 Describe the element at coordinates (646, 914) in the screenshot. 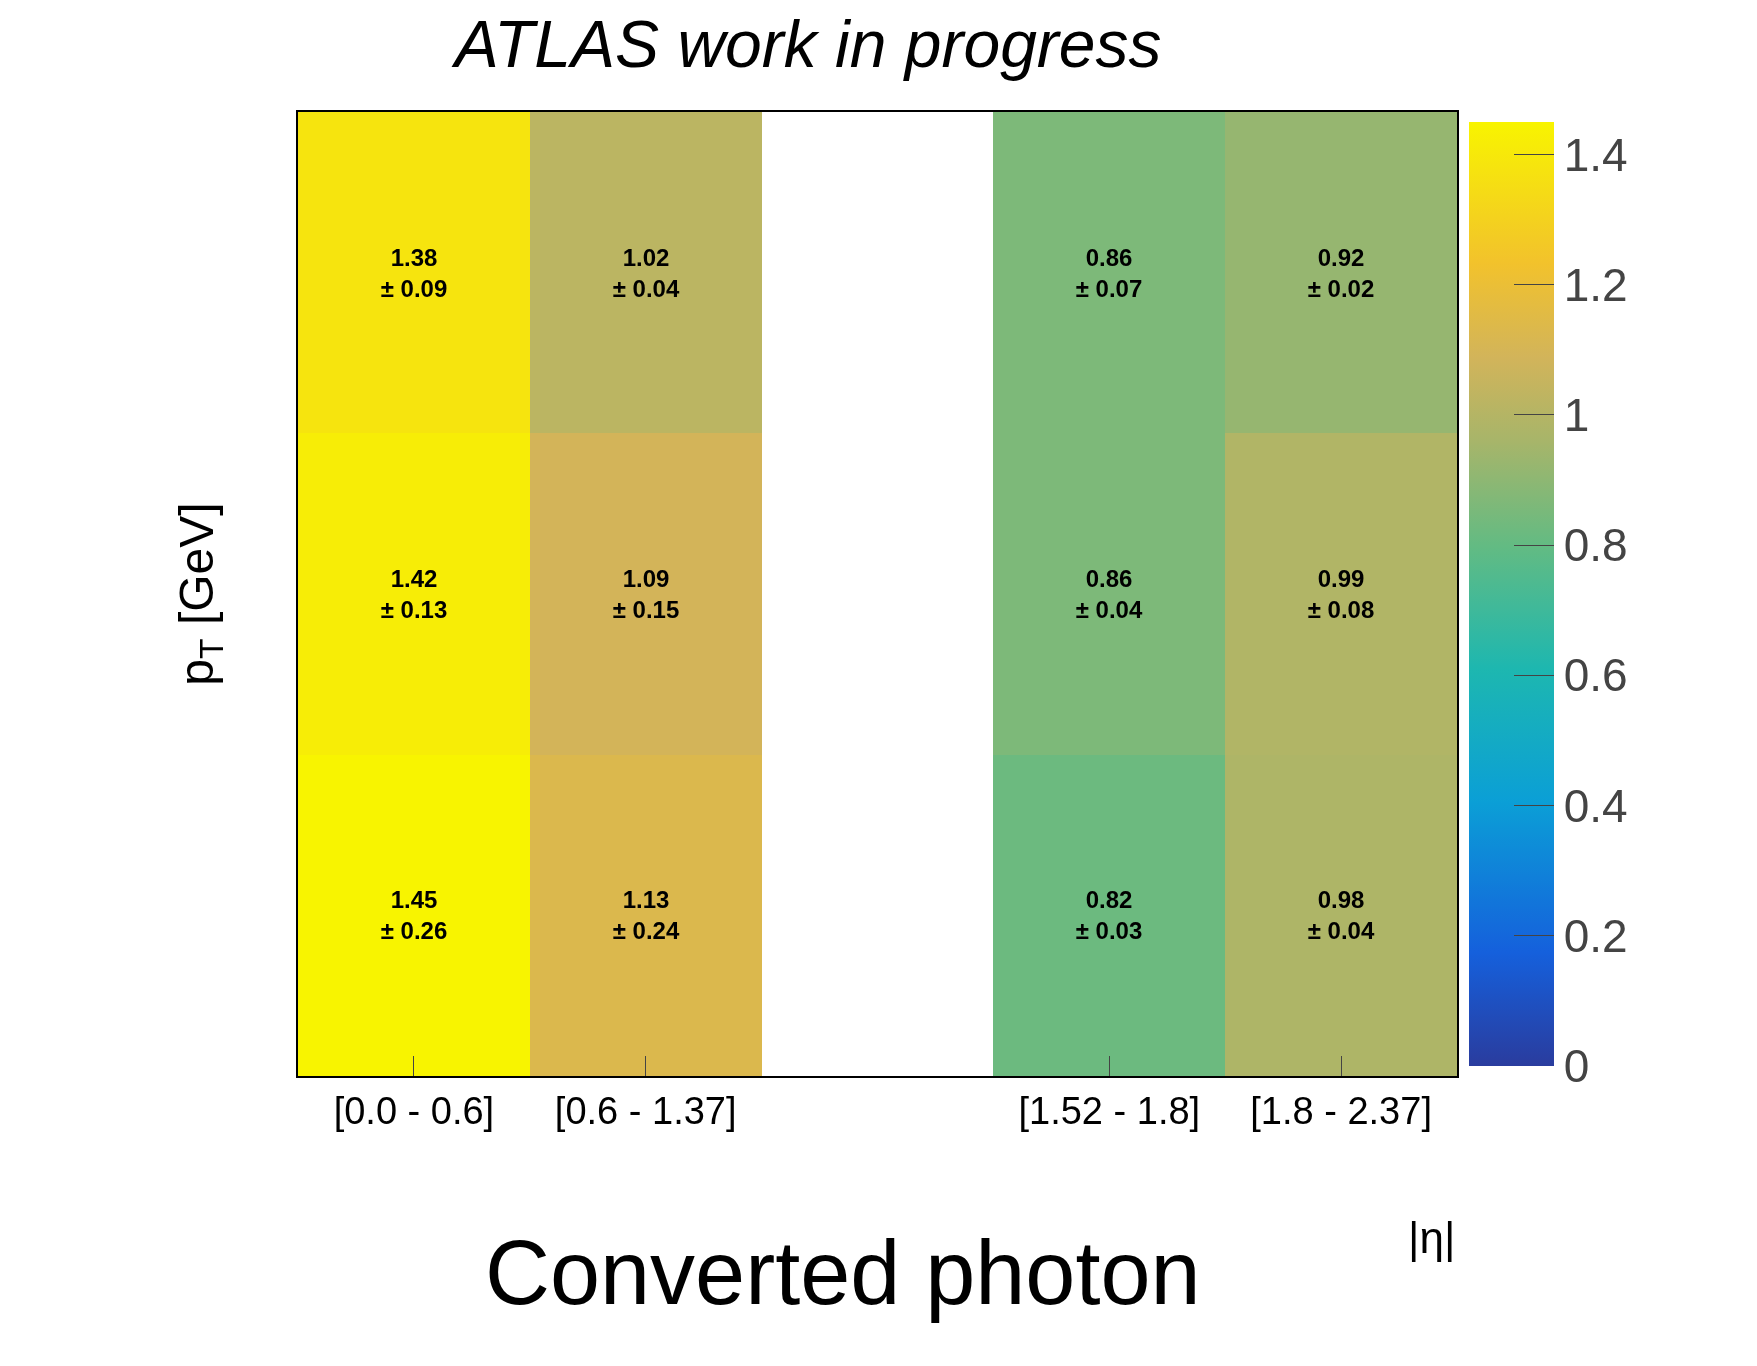

I see `data-label: 1.13 ± 0.24` at that location.